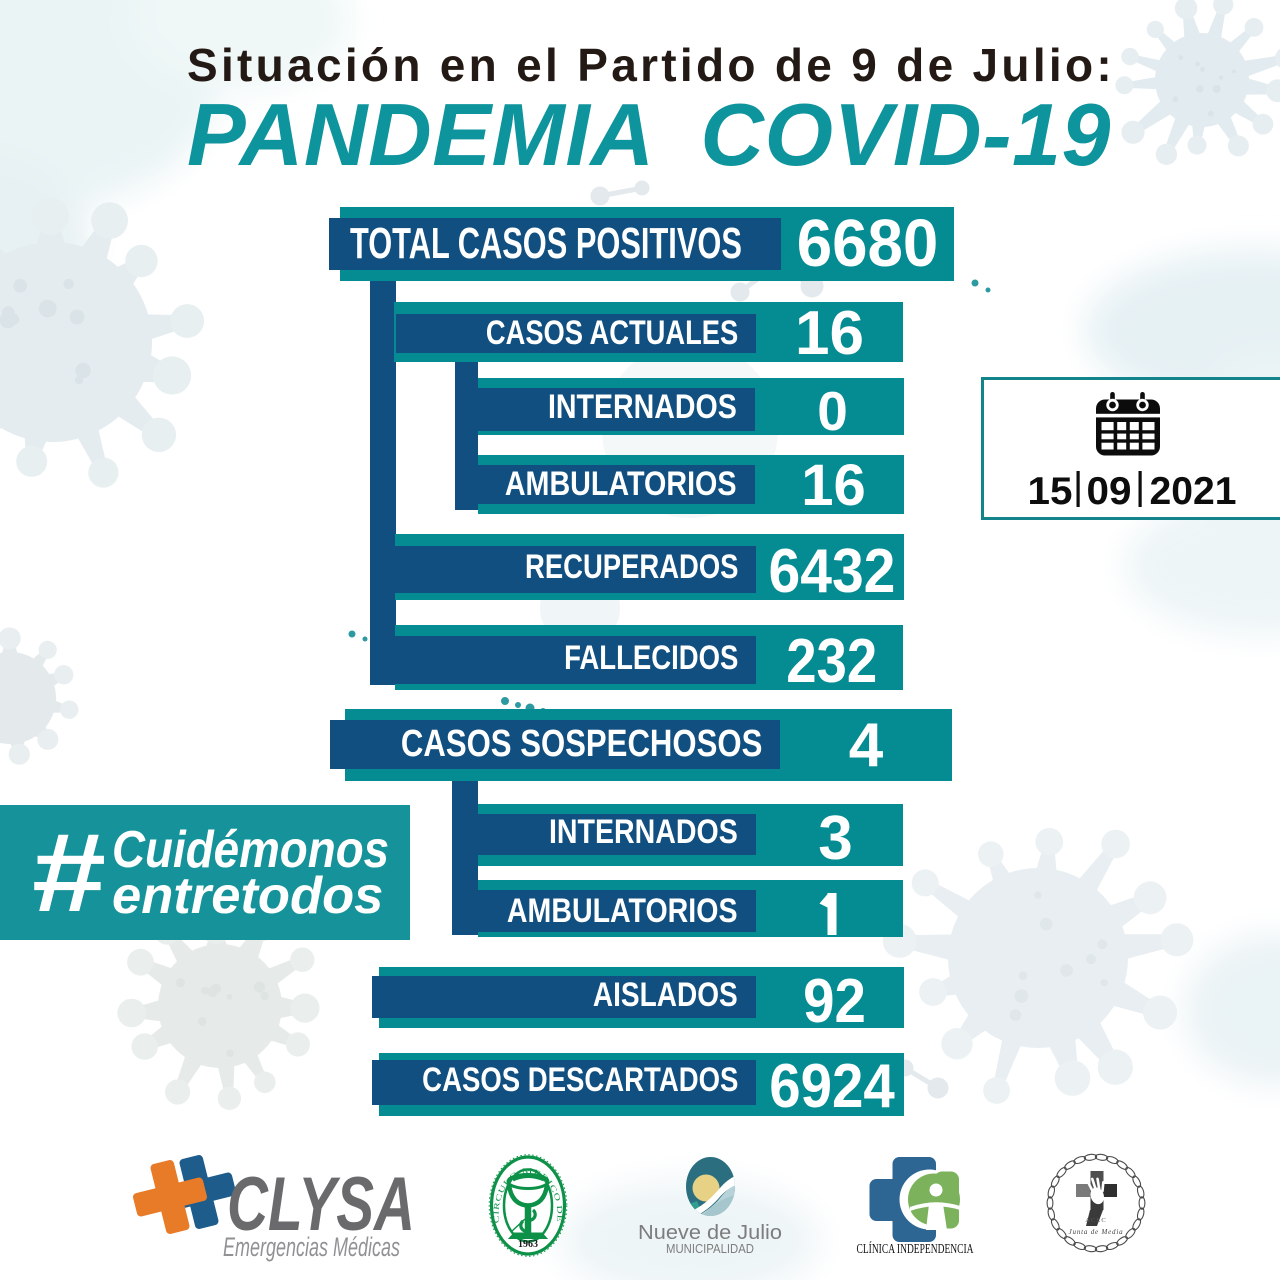 The height and width of the screenshot is (1280, 1280). I want to click on svg-text: ACEC, so click(1095, 1220).